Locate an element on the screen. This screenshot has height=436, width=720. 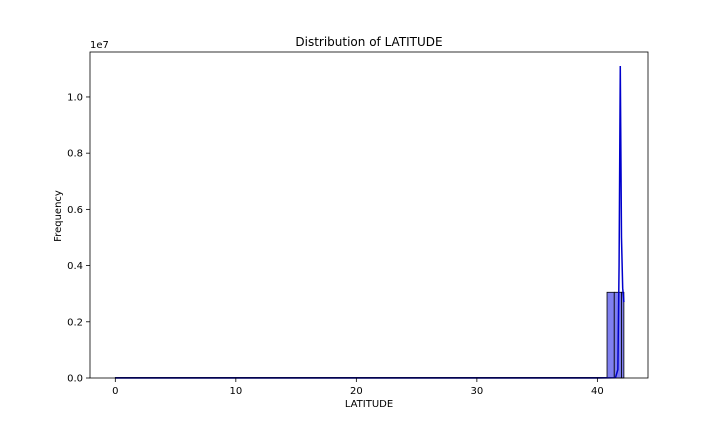
y-tick-label: 1.0 is located at coordinates (75, 97).